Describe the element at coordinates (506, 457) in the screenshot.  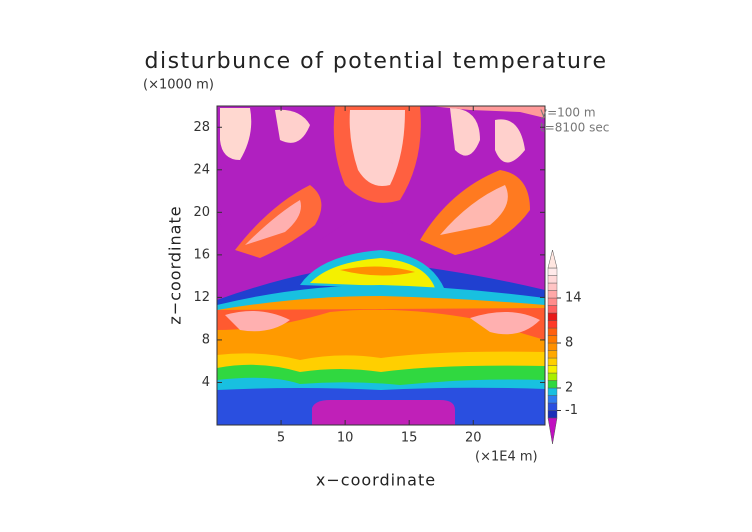
I see `x-unit-label: (×1E4 m)` at that location.